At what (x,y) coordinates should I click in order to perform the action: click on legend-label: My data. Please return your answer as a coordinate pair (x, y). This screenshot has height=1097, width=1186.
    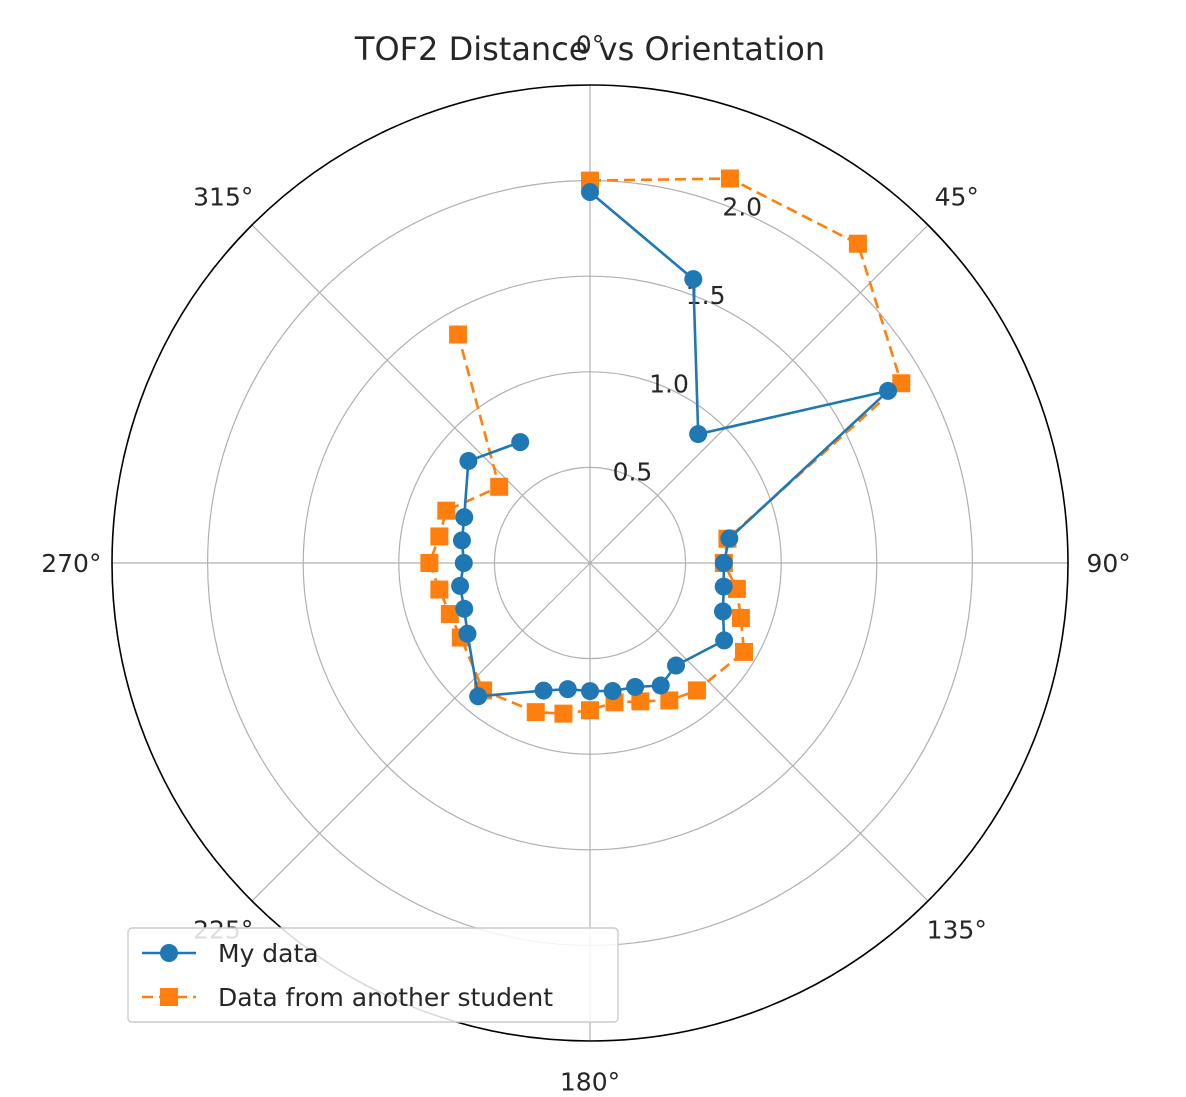
    Looking at the image, I should click on (268, 953).